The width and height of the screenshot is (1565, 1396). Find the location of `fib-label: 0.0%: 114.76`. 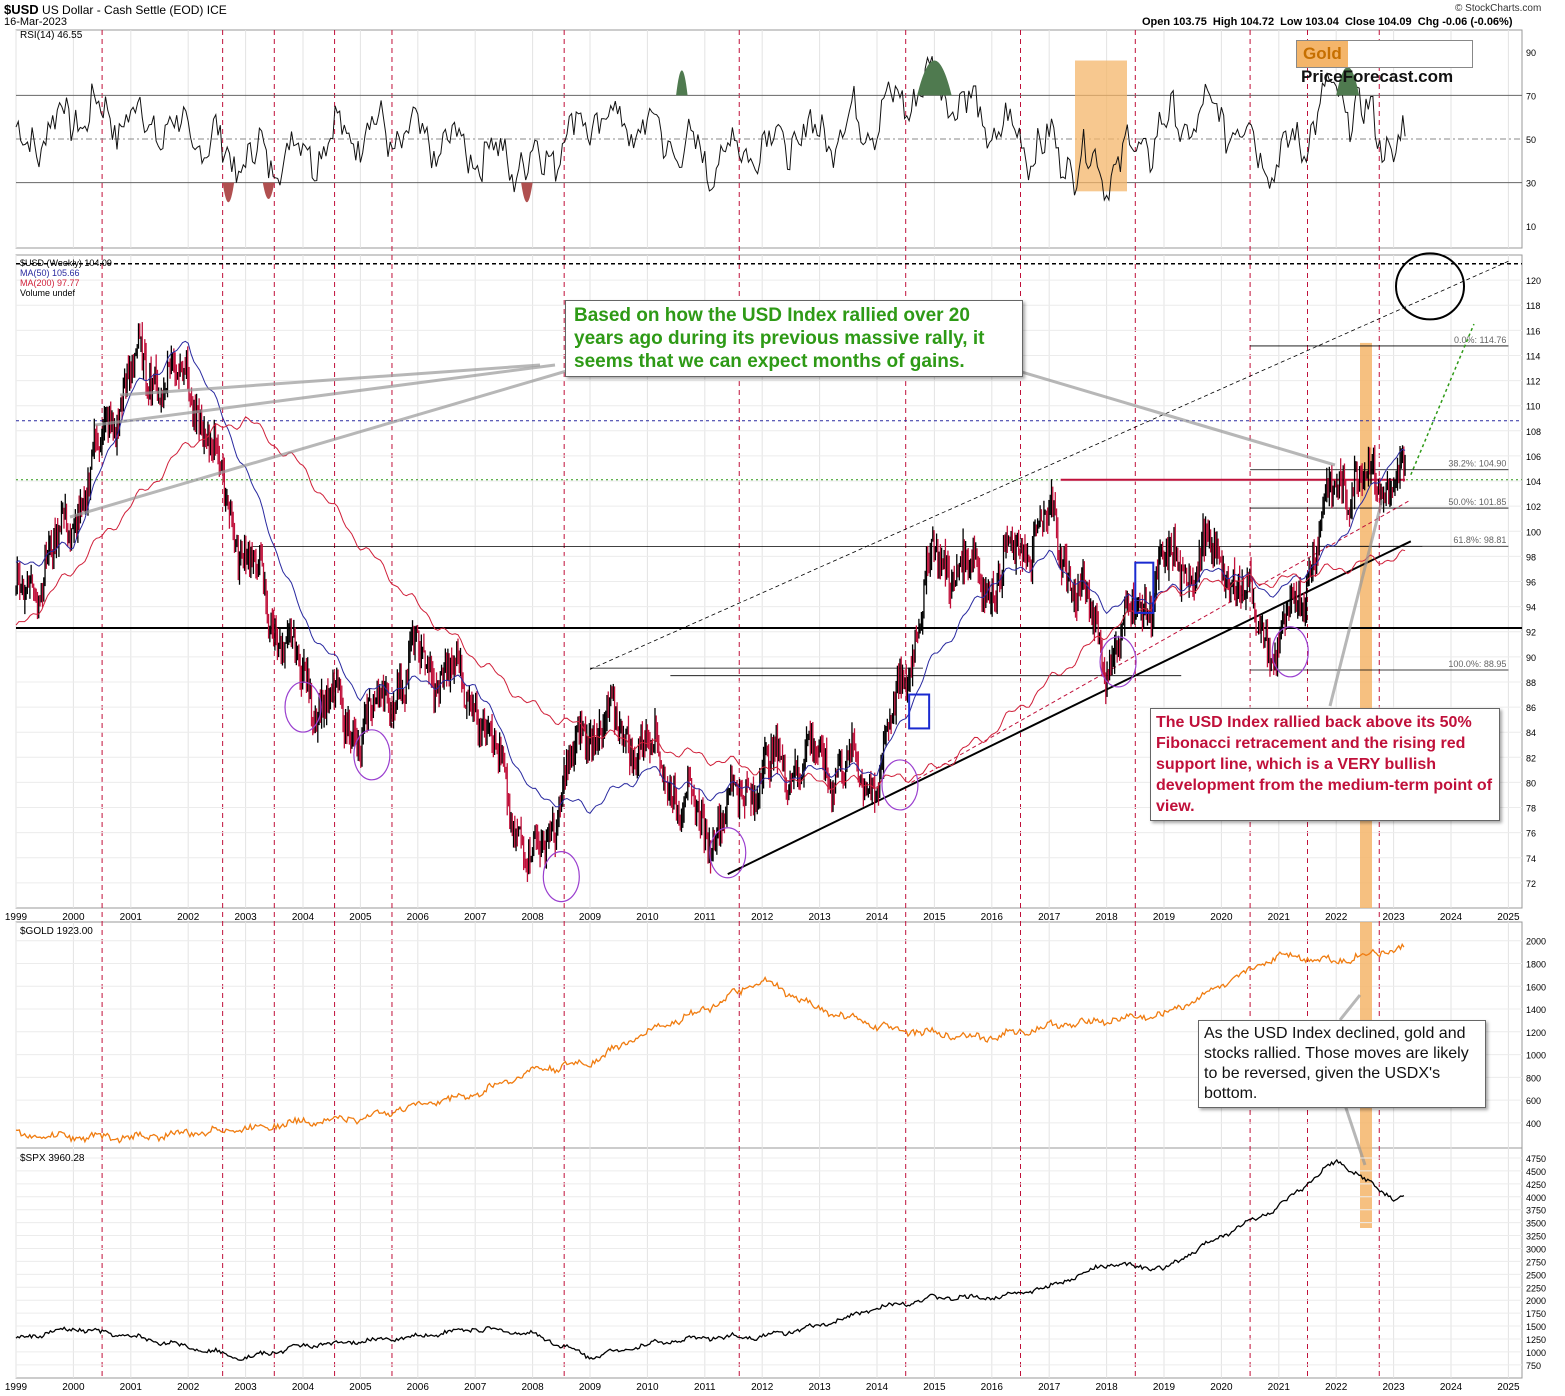

fib-label: 0.0%: 114.76 is located at coordinates (1480, 340).